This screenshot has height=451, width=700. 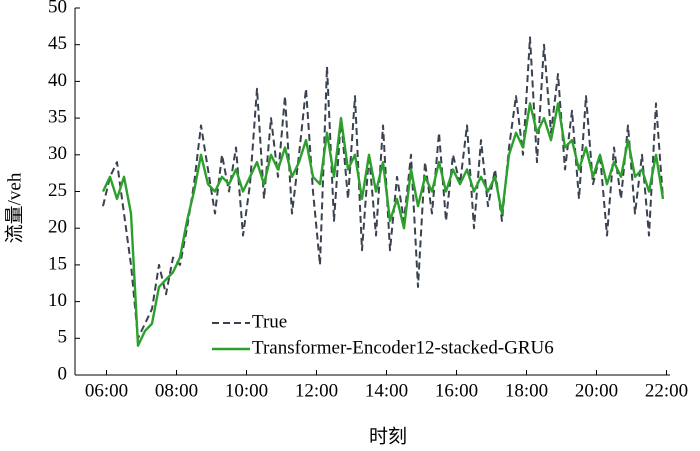 What do you see at coordinates (269, 321) in the screenshot?
I see `legend-label: True` at bounding box center [269, 321].